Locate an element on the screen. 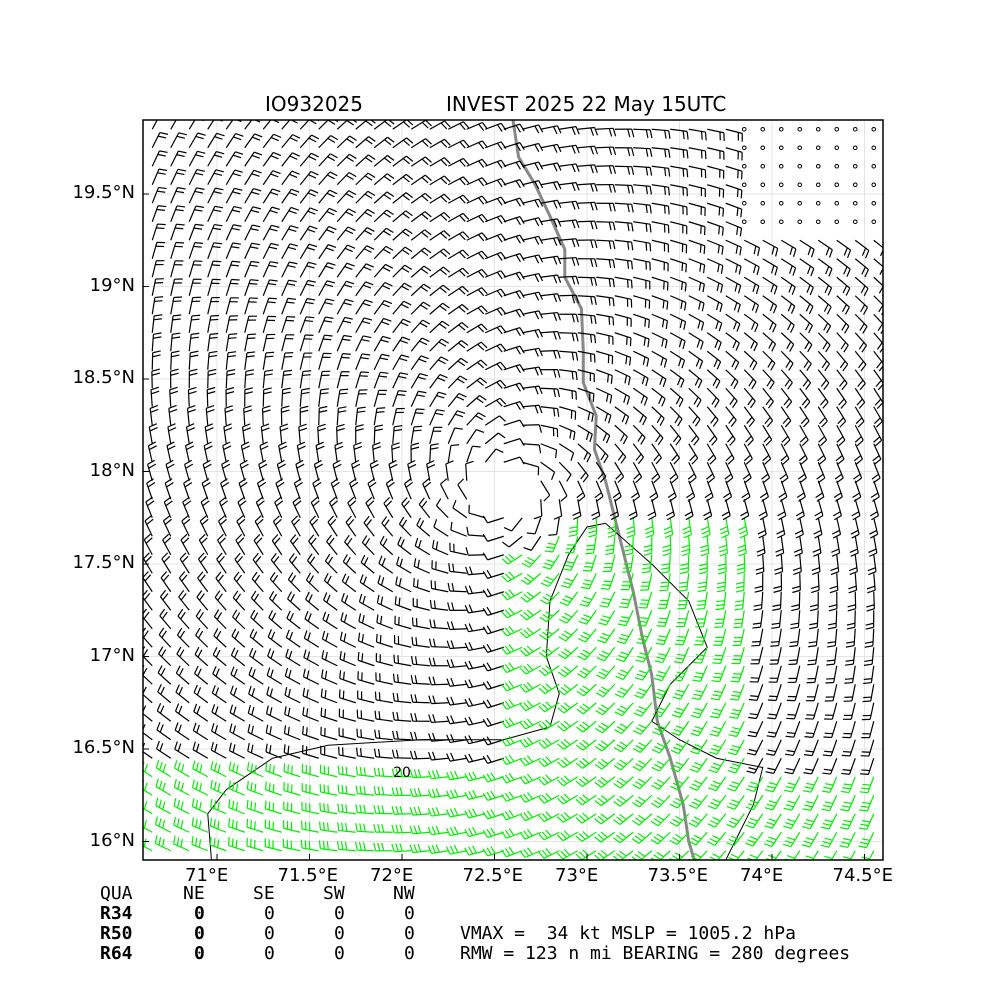 The width and height of the screenshot is (1000, 1000). x-tick-label: 71°E is located at coordinates (207, 875).